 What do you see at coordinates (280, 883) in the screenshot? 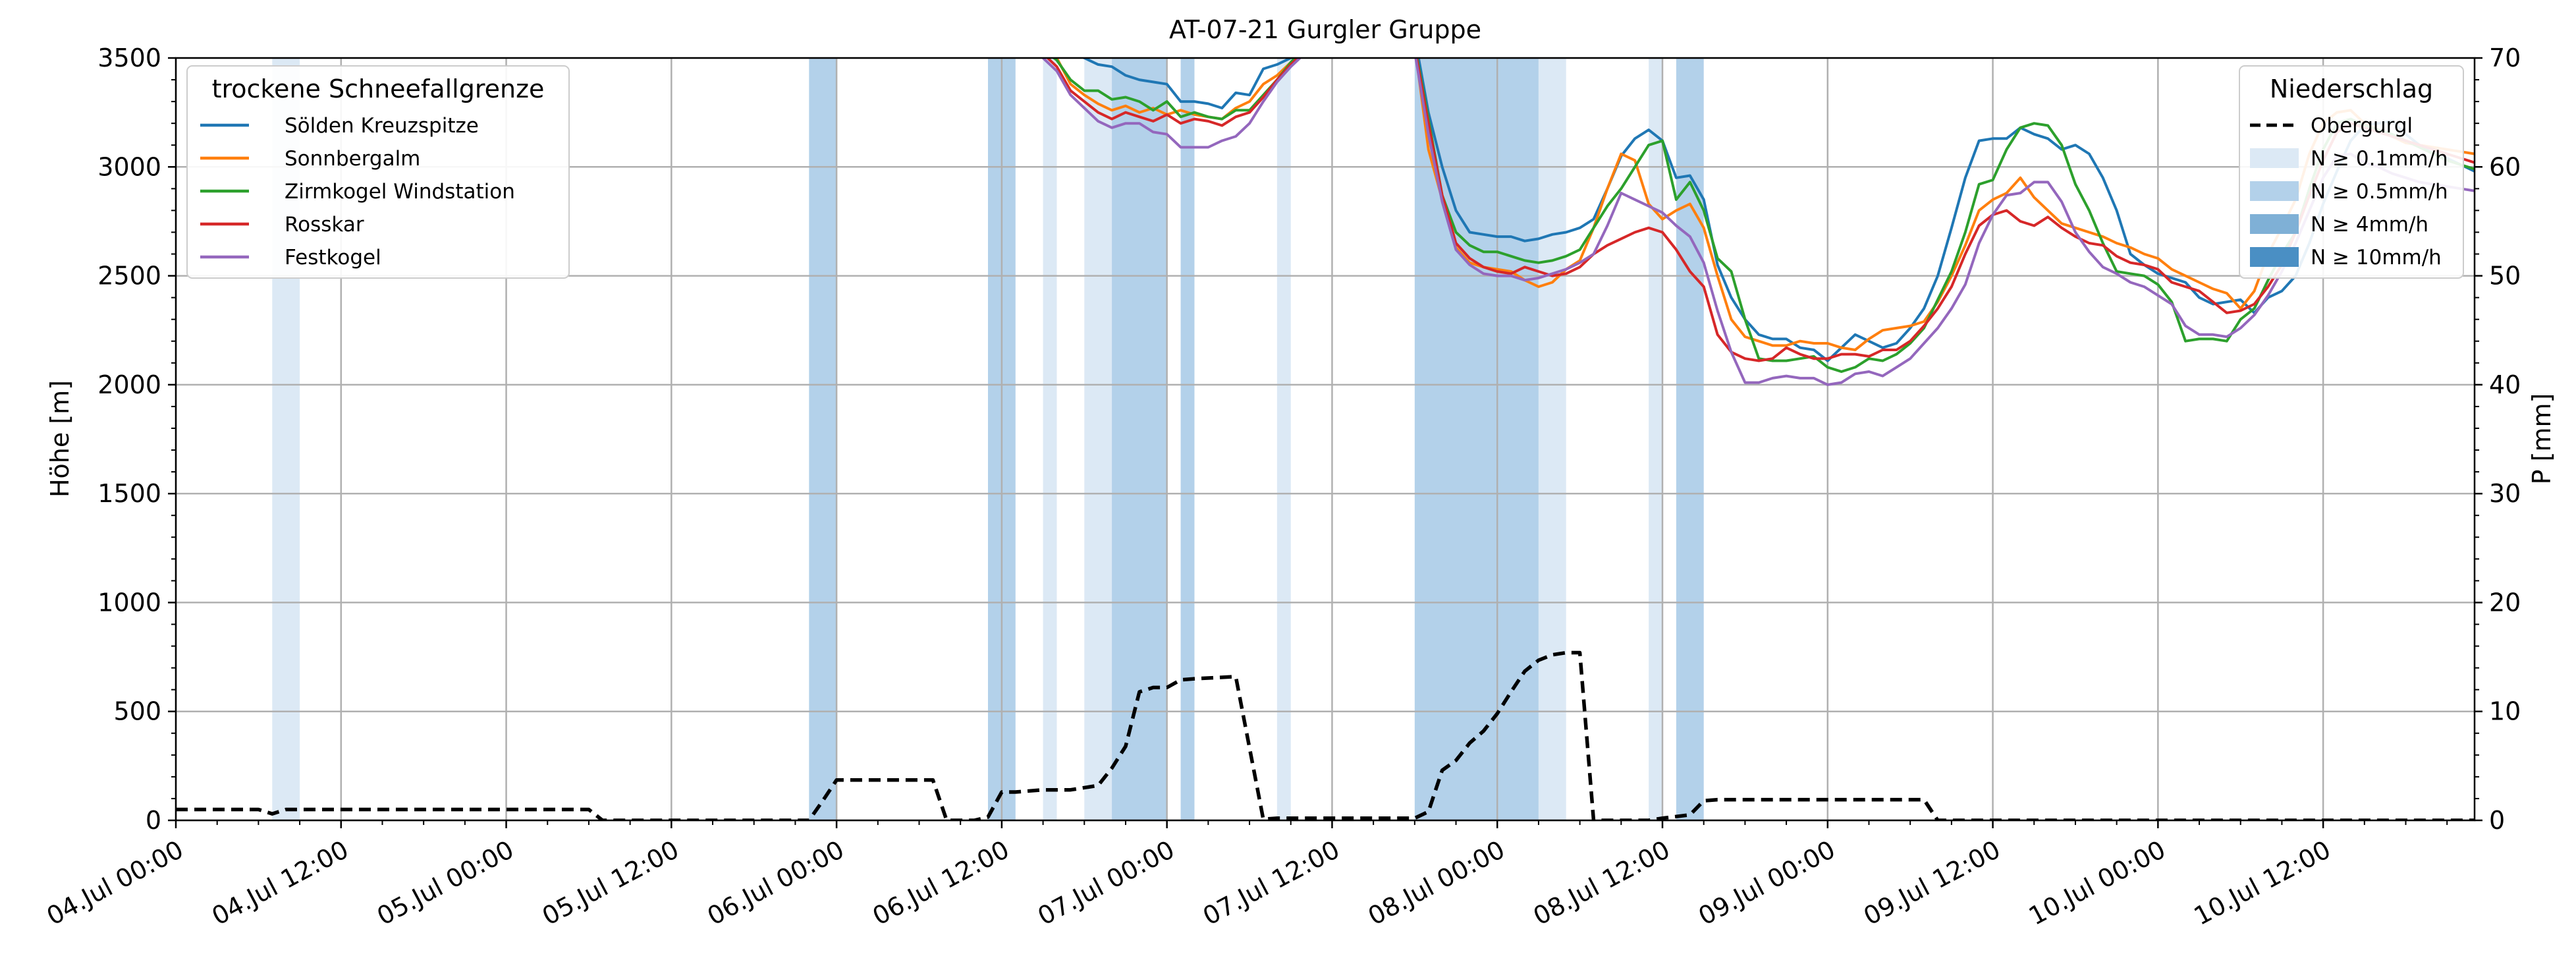
I see `x-tick-label: 04.Jul 12:00` at bounding box center [280, 883].